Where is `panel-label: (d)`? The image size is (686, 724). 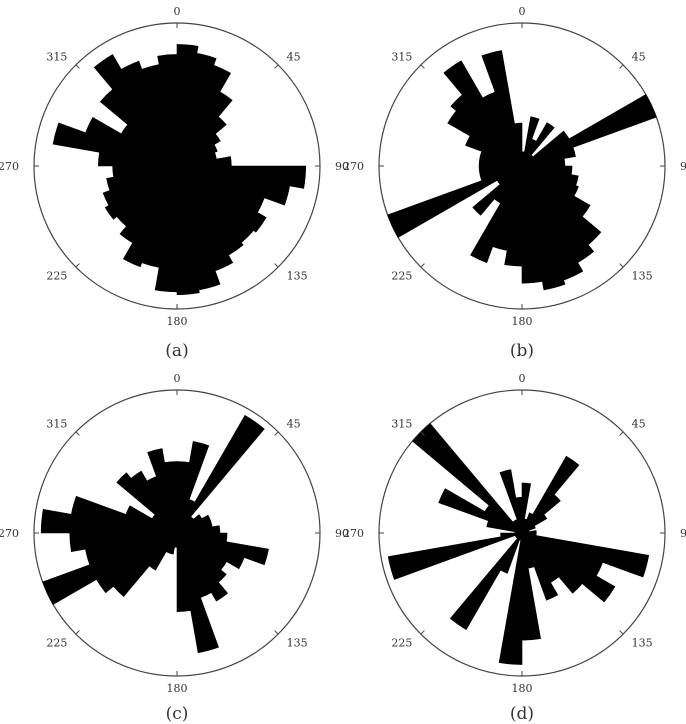 panel-label: (d) is located at coordinates (522, 714).